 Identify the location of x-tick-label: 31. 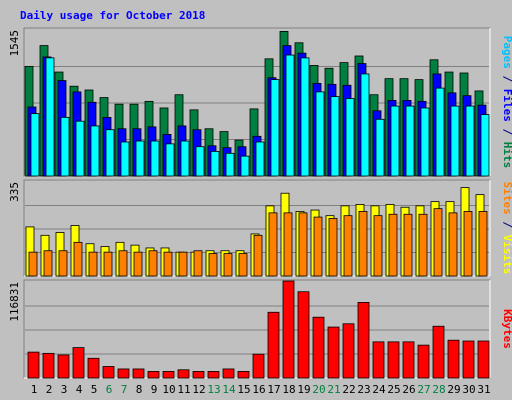
(483, 389).